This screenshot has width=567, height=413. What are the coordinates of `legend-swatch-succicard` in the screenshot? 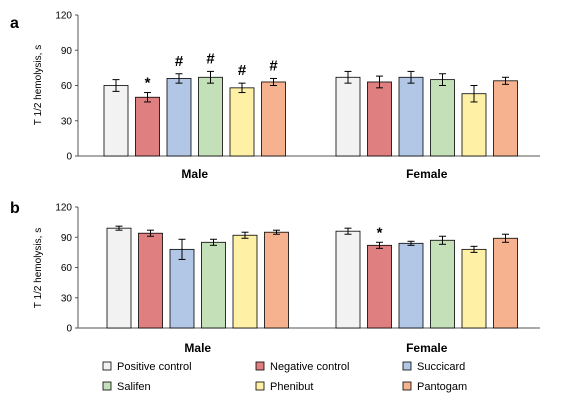 It's located at (407, 366).